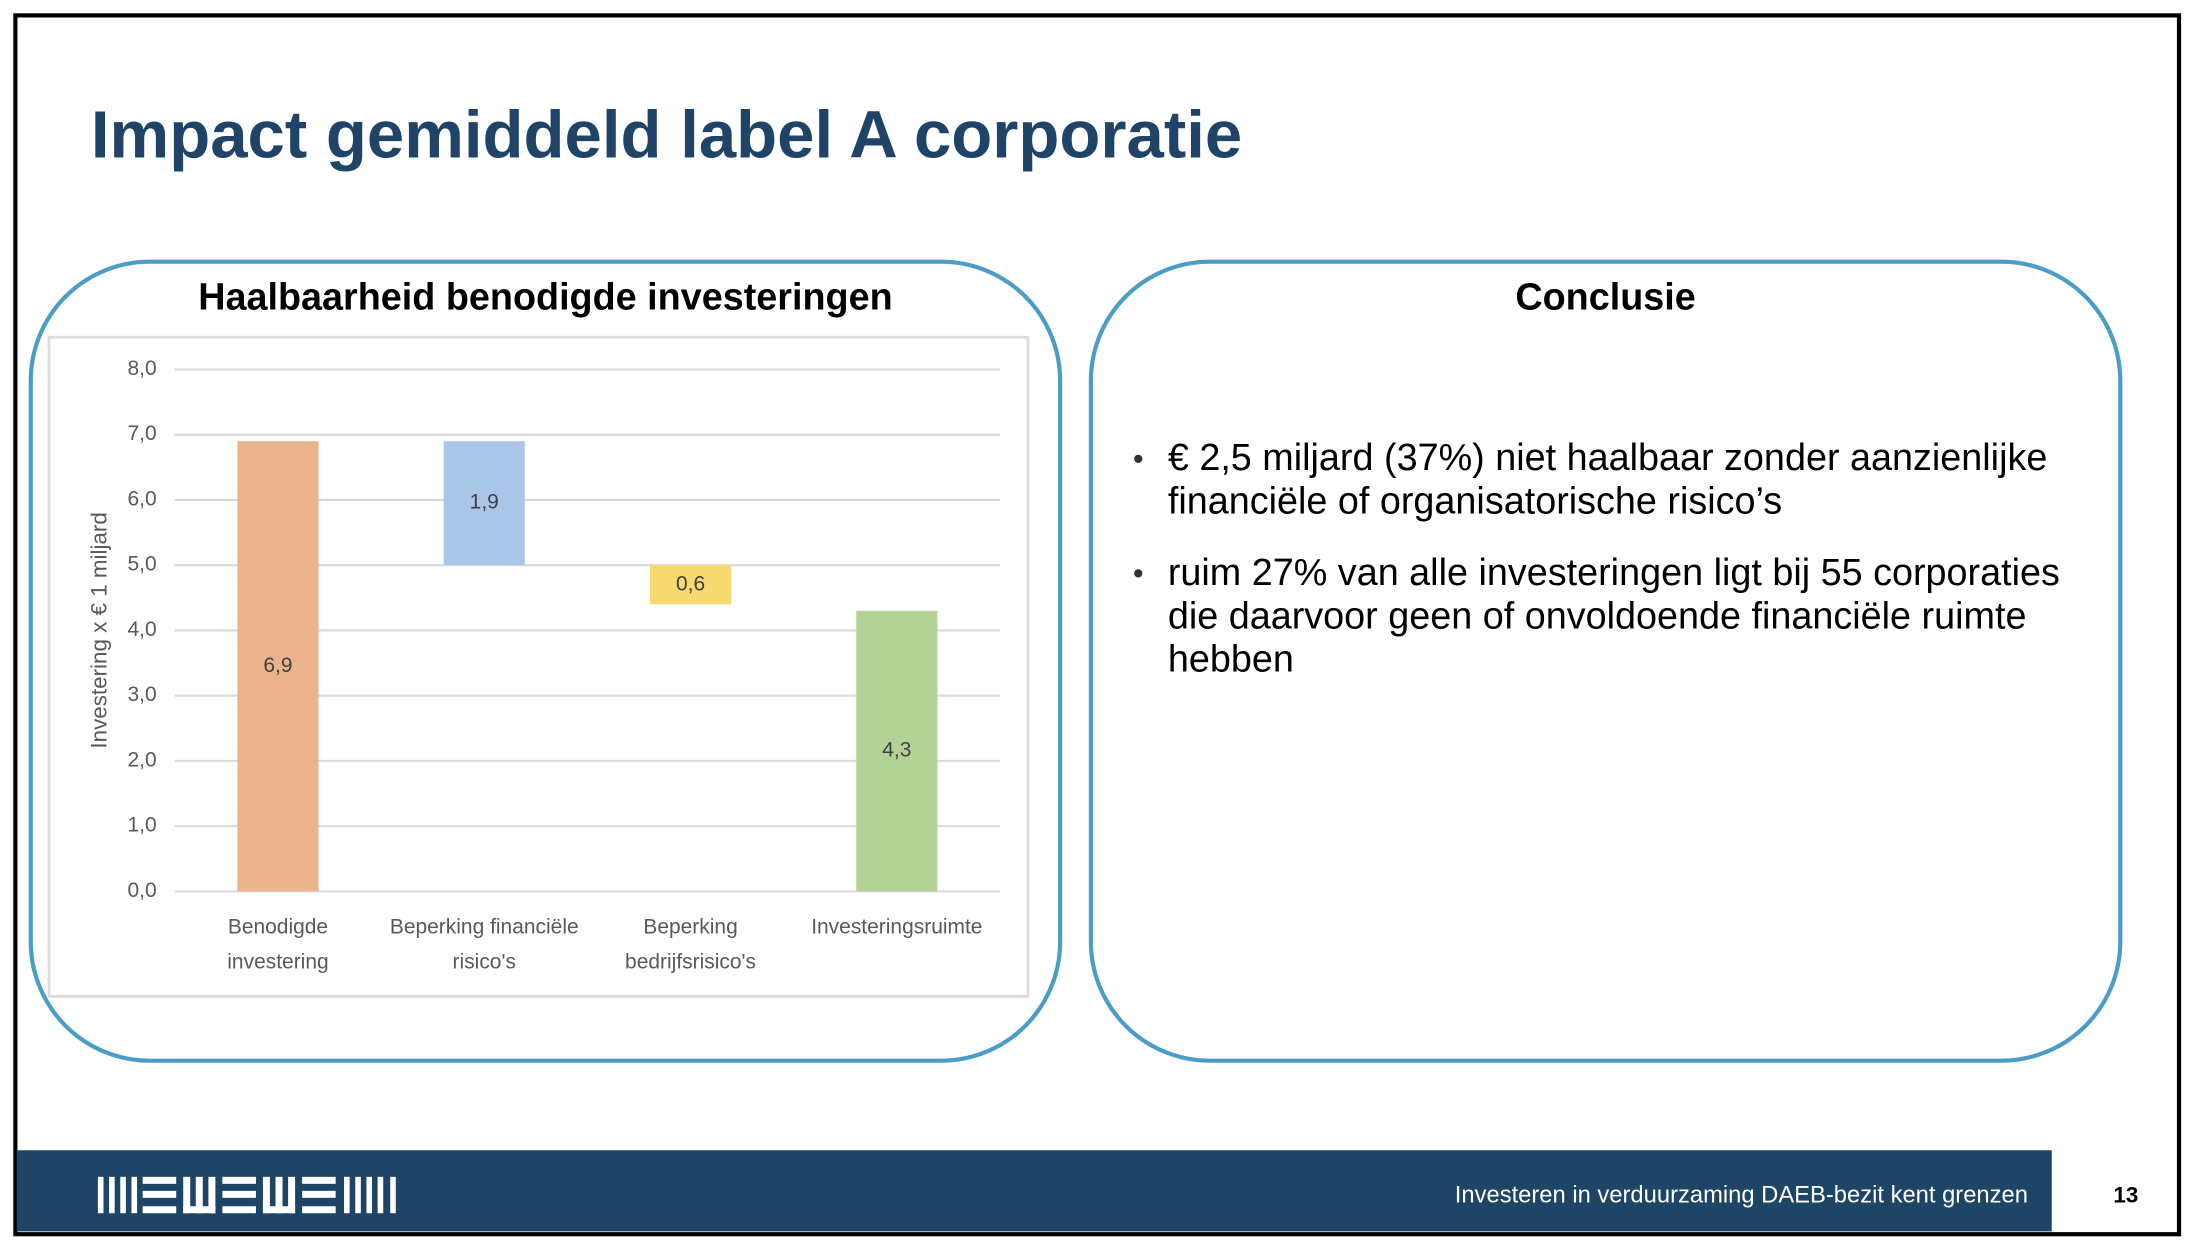 This screenshot has width=2193, height=1244. I want to click on x-tick-label: investering, so click(277, 961).